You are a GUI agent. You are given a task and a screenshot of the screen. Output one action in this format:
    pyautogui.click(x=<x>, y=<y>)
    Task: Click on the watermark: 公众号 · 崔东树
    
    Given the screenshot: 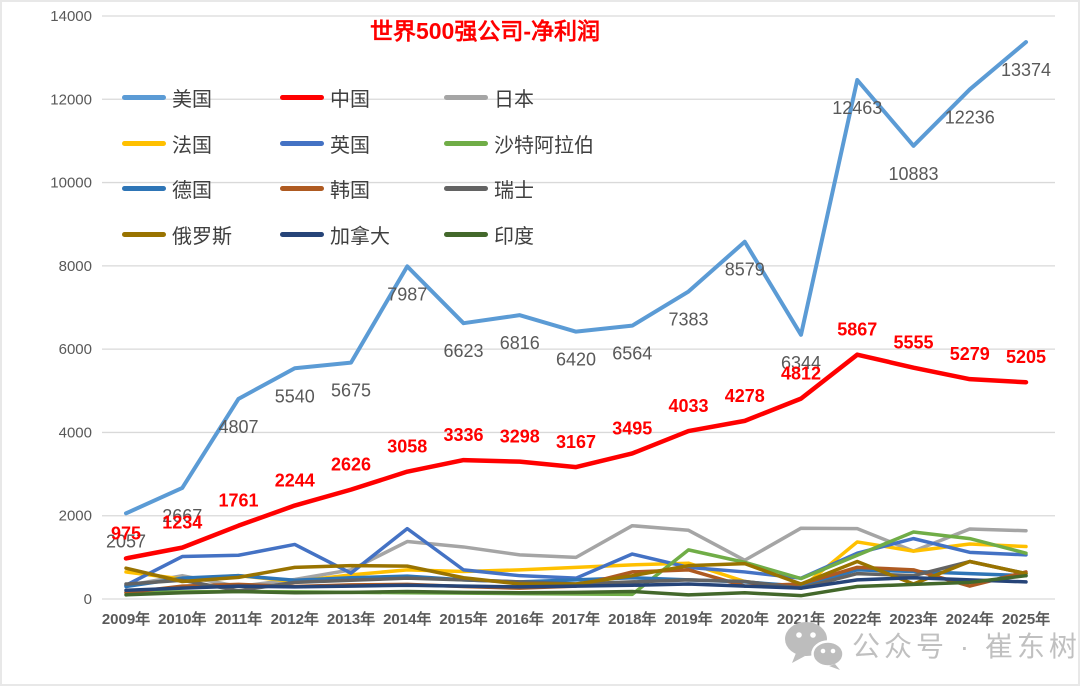 What is the action you would take?
    pyautogui.click(x=931, y=645)
    